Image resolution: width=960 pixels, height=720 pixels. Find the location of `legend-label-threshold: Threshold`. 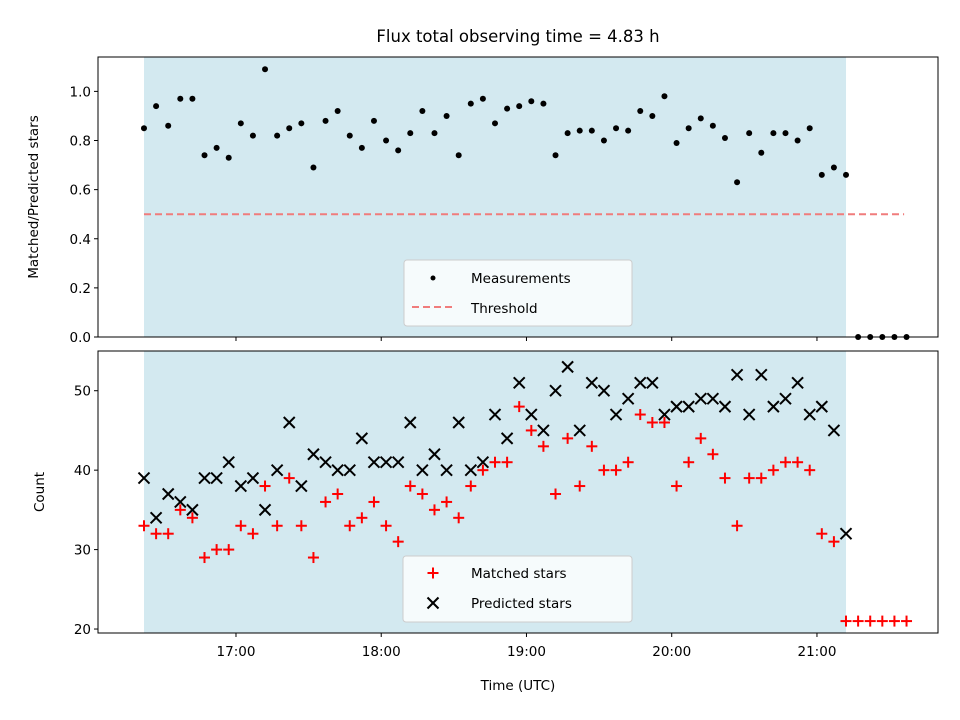

legend-label-threshold: Threshold is located at coordinates (504, 309).